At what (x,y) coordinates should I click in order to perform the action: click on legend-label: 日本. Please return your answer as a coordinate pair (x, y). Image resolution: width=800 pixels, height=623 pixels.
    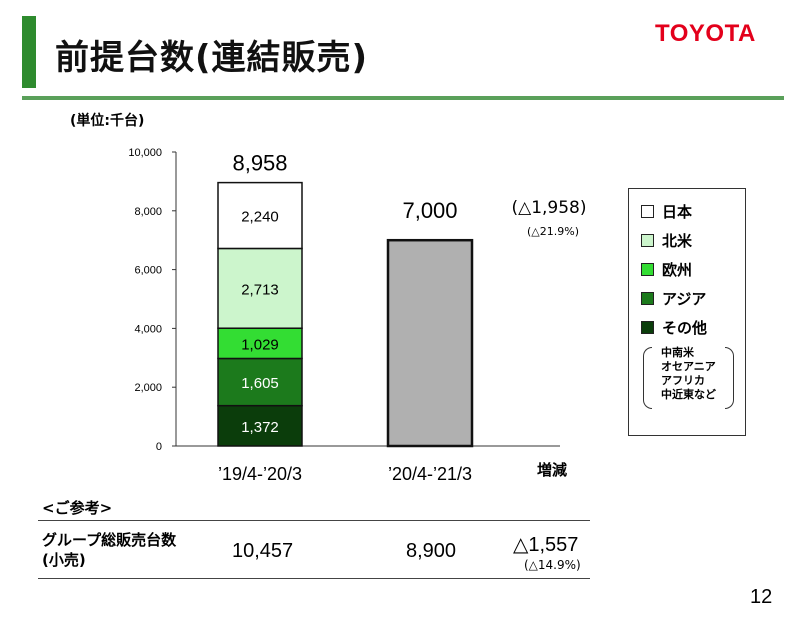
    Looking at the image, I should click on (677, 212).